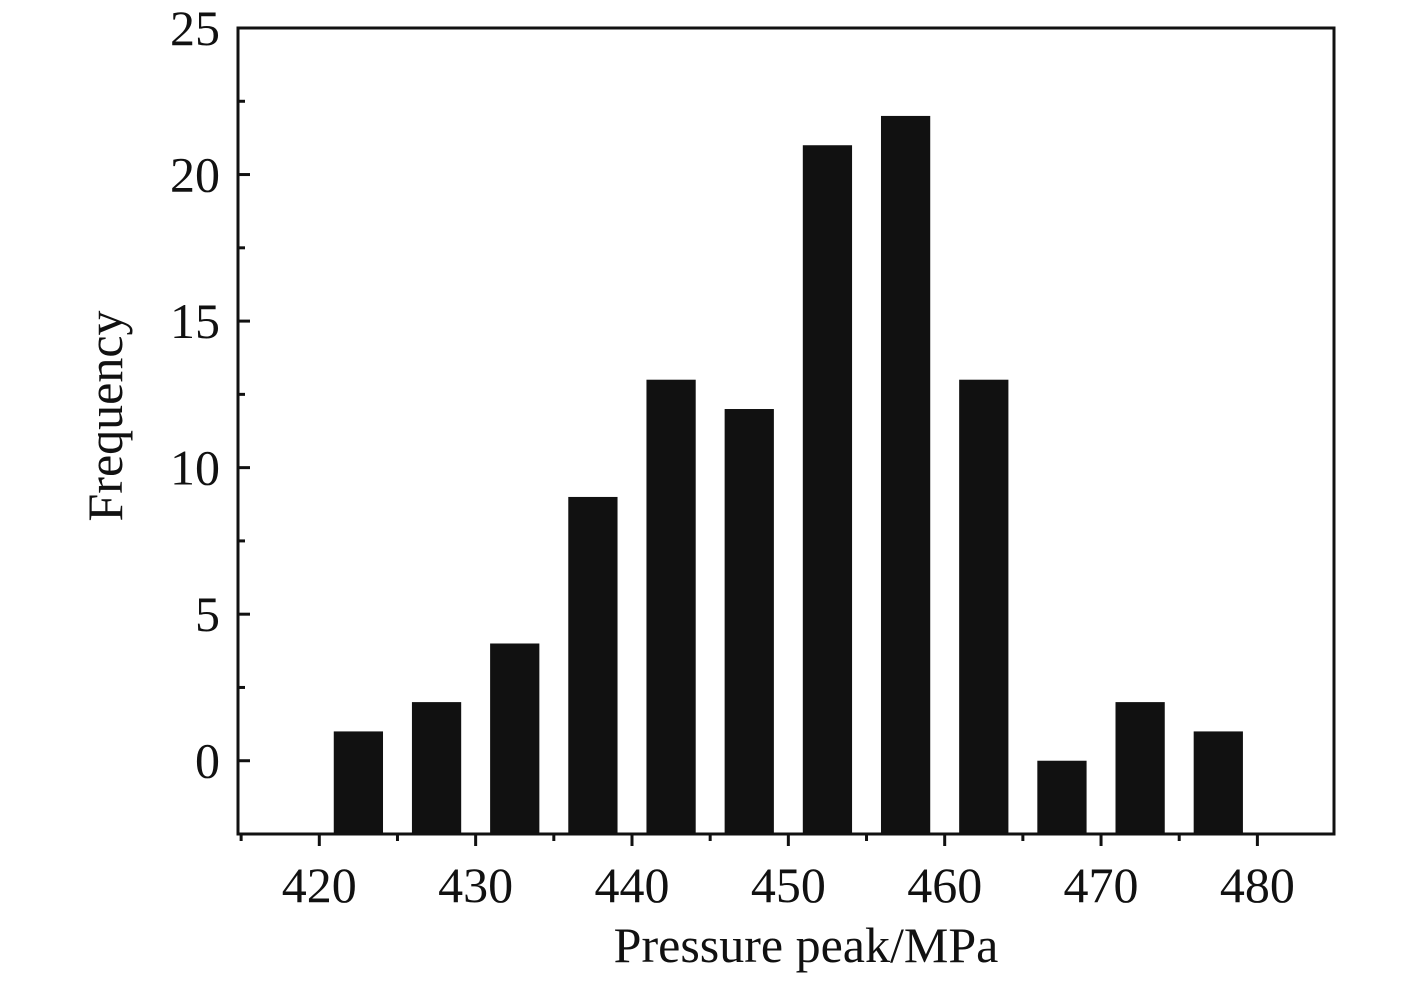 The height and width of the screenshot is (982, 1417). Describe the element at coordinates (195, 175) in the screenshot. I see `y-tick-label: 20` at that location.